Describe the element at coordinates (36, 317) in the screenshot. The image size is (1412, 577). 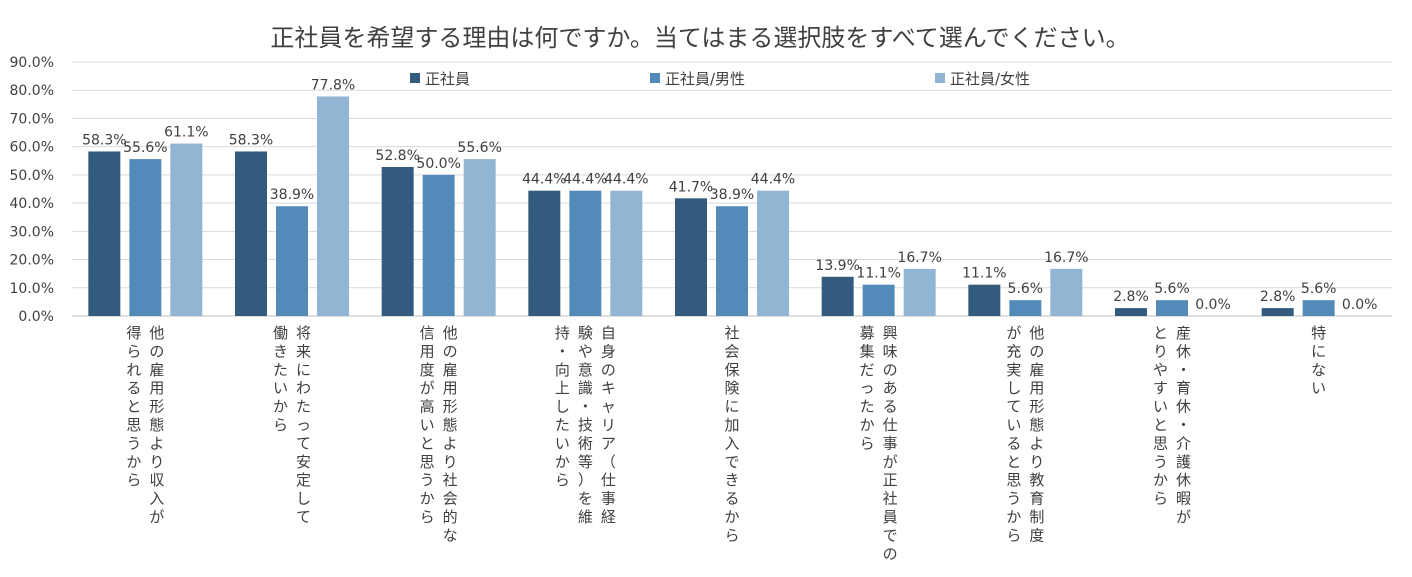
I see `y-tick-label: 0.0%` at that location.